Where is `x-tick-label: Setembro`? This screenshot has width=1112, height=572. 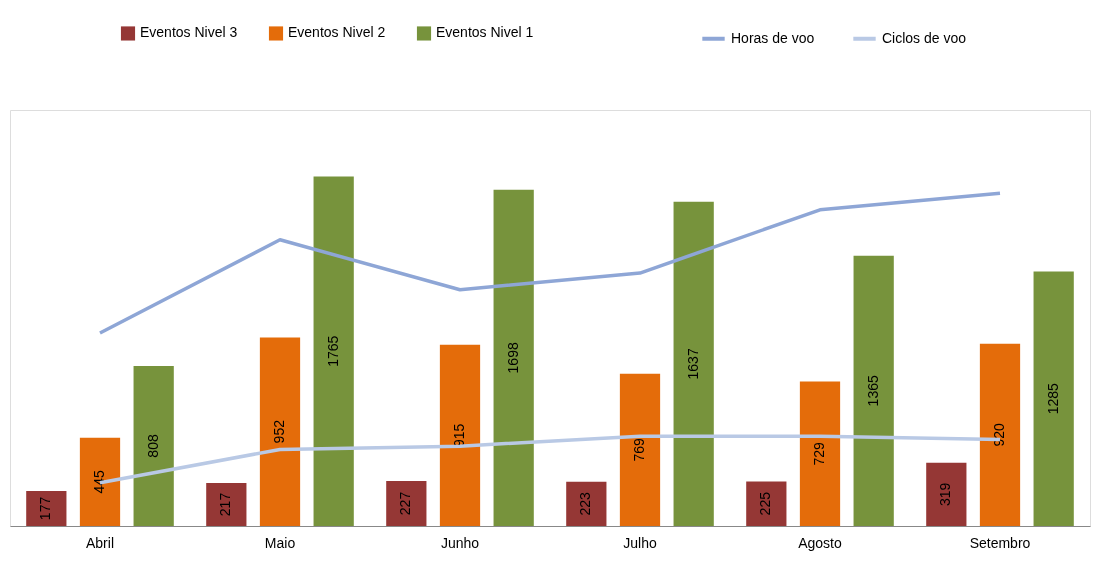
x-tick-label: Setembro is located at coordinates (1000, 542).